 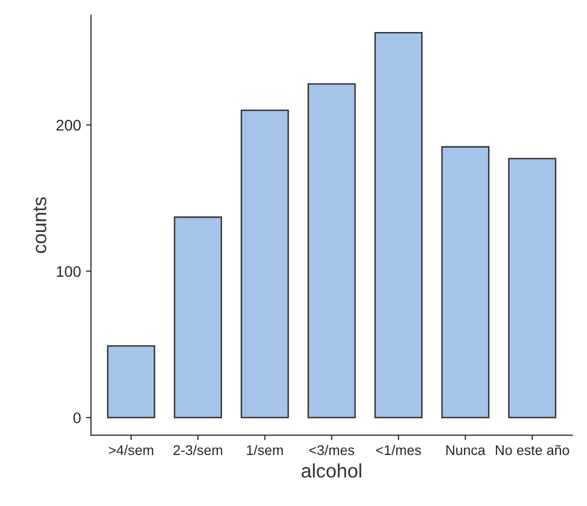 I want to click on y-tick-label: 200, so click(x=68, y=125).